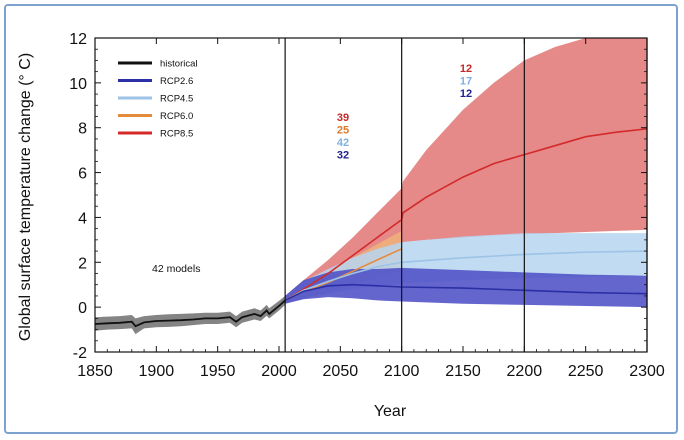 Image resolution: width=684 pixels, height=440 pixels. I want to click on x-tick-label-2300: 2300, so click(647, 371).